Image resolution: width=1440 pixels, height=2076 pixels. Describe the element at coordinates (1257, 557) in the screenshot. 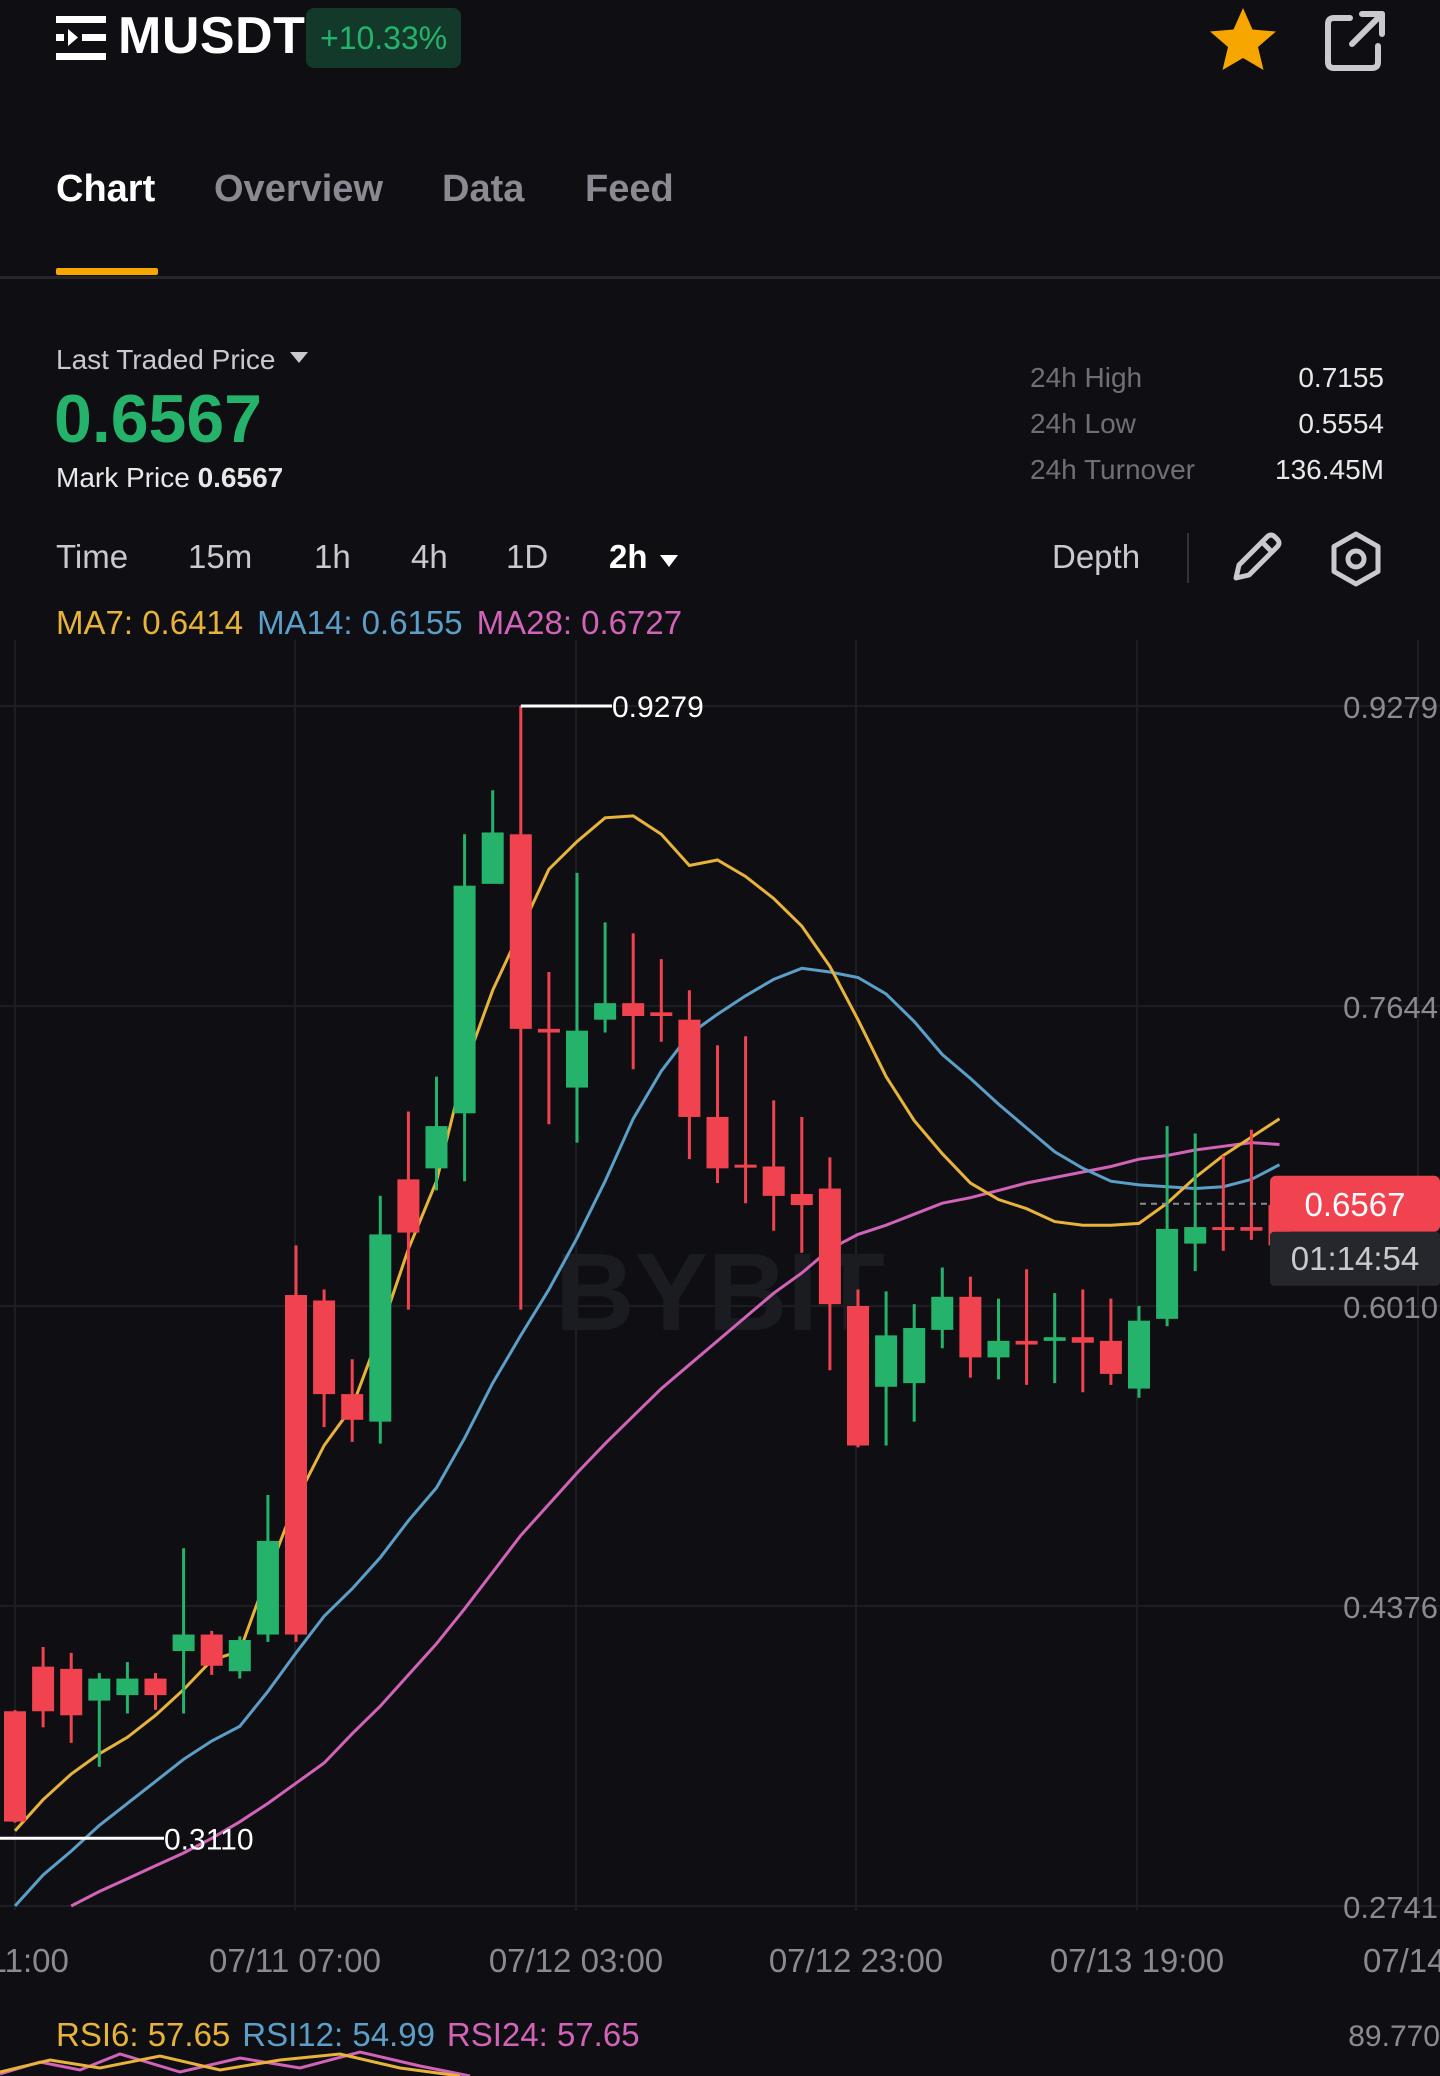

I see `pencil-icon` at that location.